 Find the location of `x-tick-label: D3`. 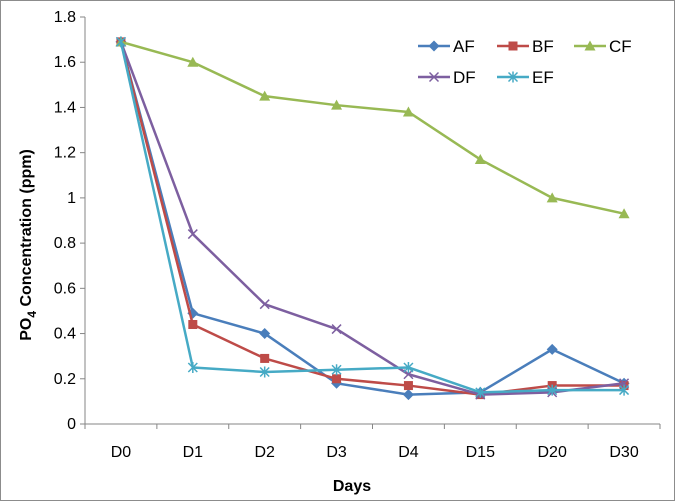

x-tick-label: D3 is located at coordinates (336, 452).